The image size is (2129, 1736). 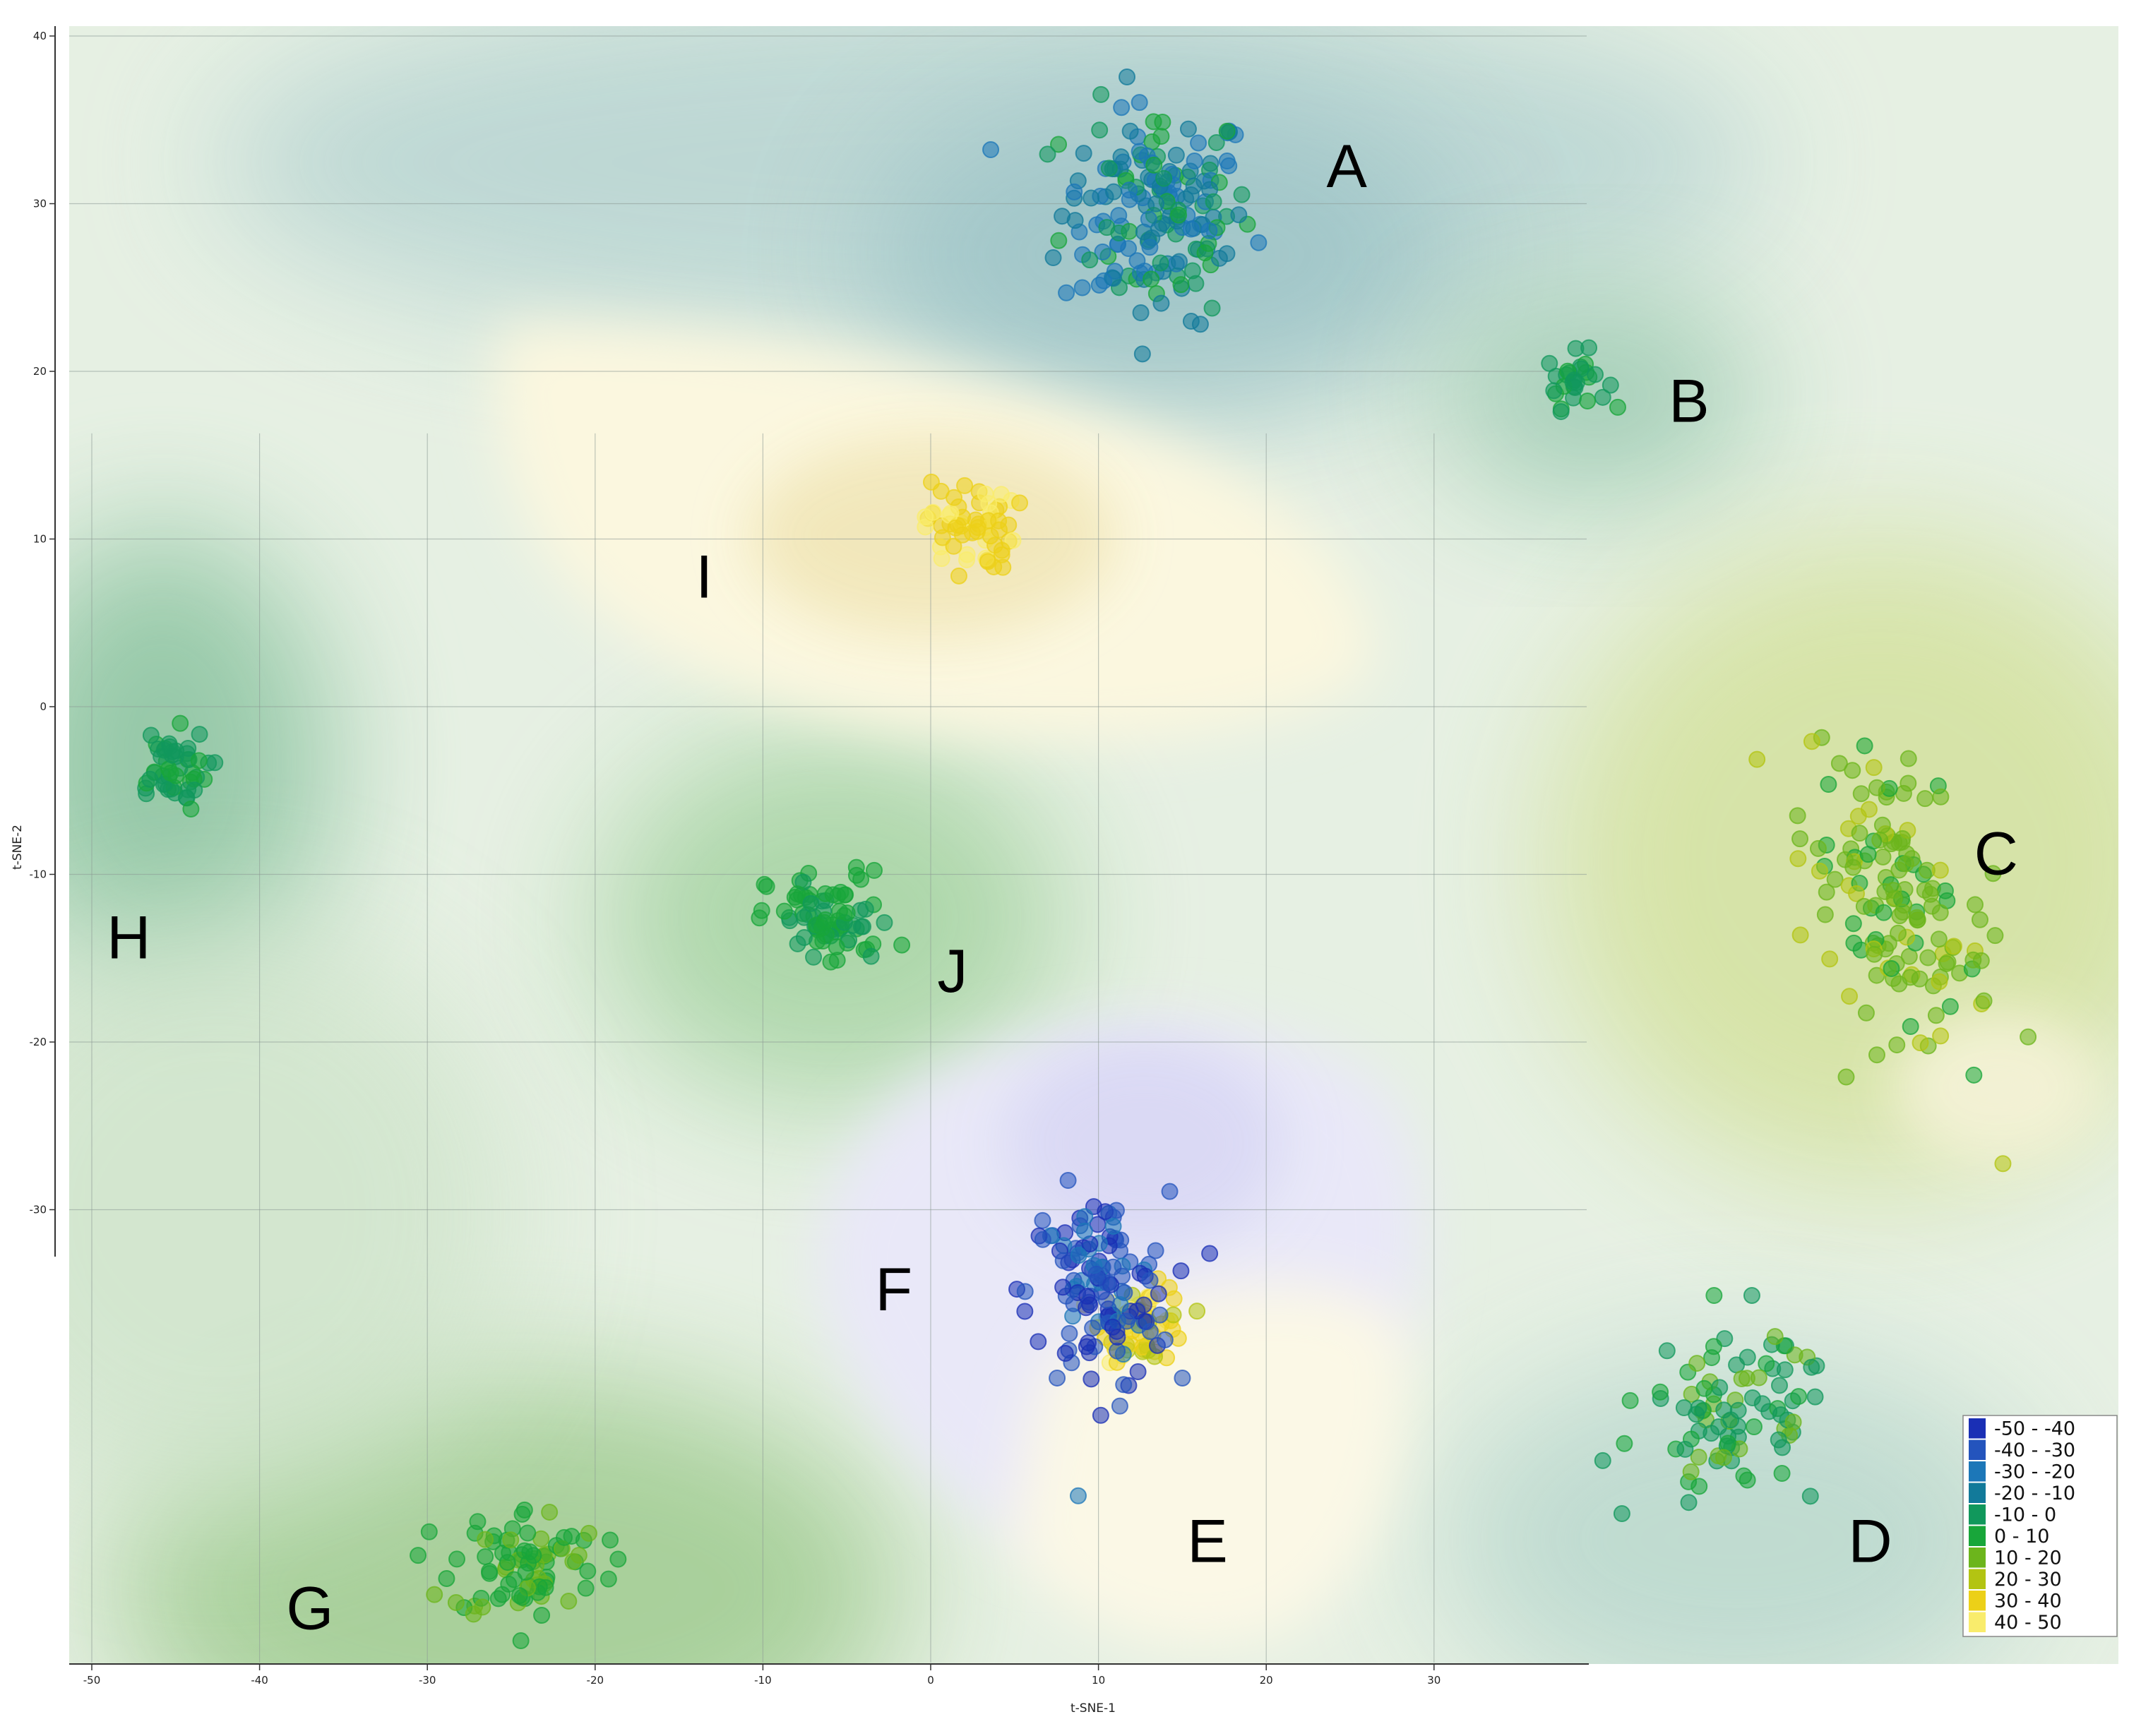 I want to click on legend-entry-label: 30 - 40, so click(x=2028, y=1601).